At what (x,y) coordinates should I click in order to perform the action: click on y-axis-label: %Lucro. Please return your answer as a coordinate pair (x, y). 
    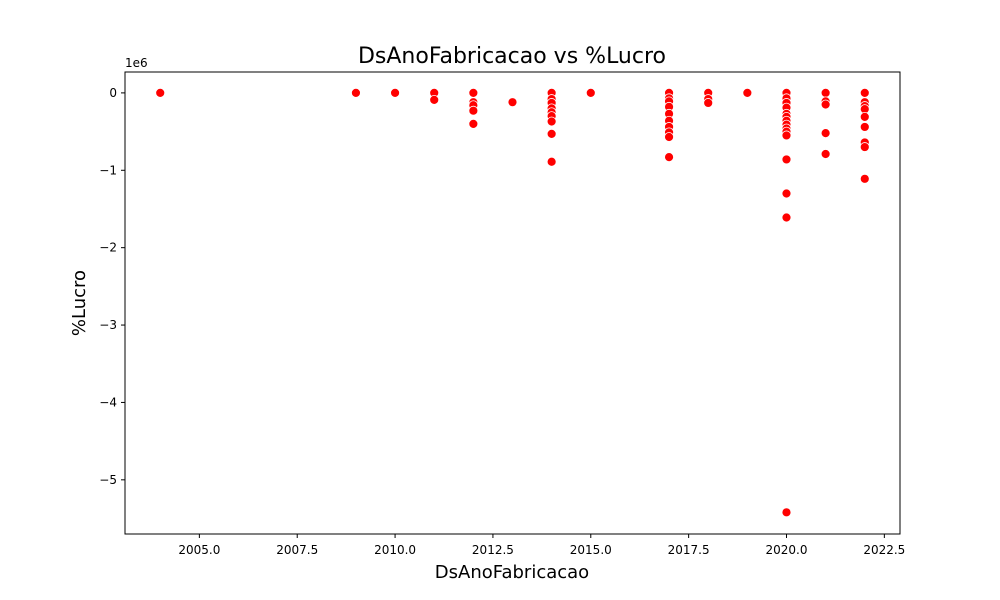
    Looking at the image, I should click on (79, 303).